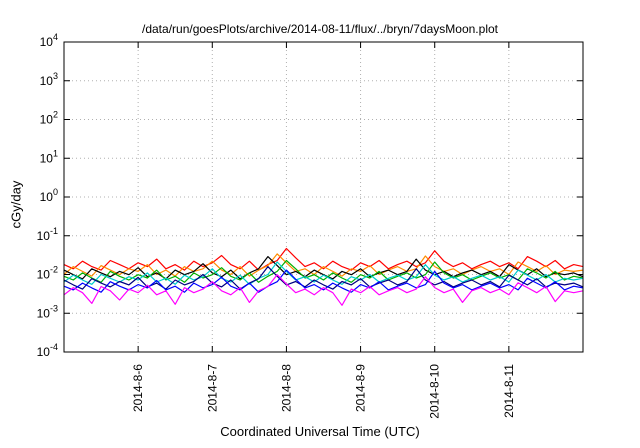 The width and height of the screenshot is (640, 448). I want to click on x-tick-label: 2014-8-9, so click(361, 388).